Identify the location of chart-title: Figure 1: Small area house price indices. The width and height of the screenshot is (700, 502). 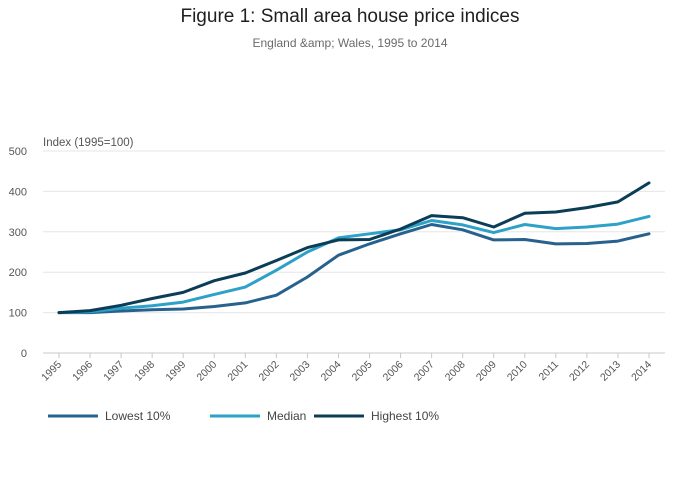
(350, 16).